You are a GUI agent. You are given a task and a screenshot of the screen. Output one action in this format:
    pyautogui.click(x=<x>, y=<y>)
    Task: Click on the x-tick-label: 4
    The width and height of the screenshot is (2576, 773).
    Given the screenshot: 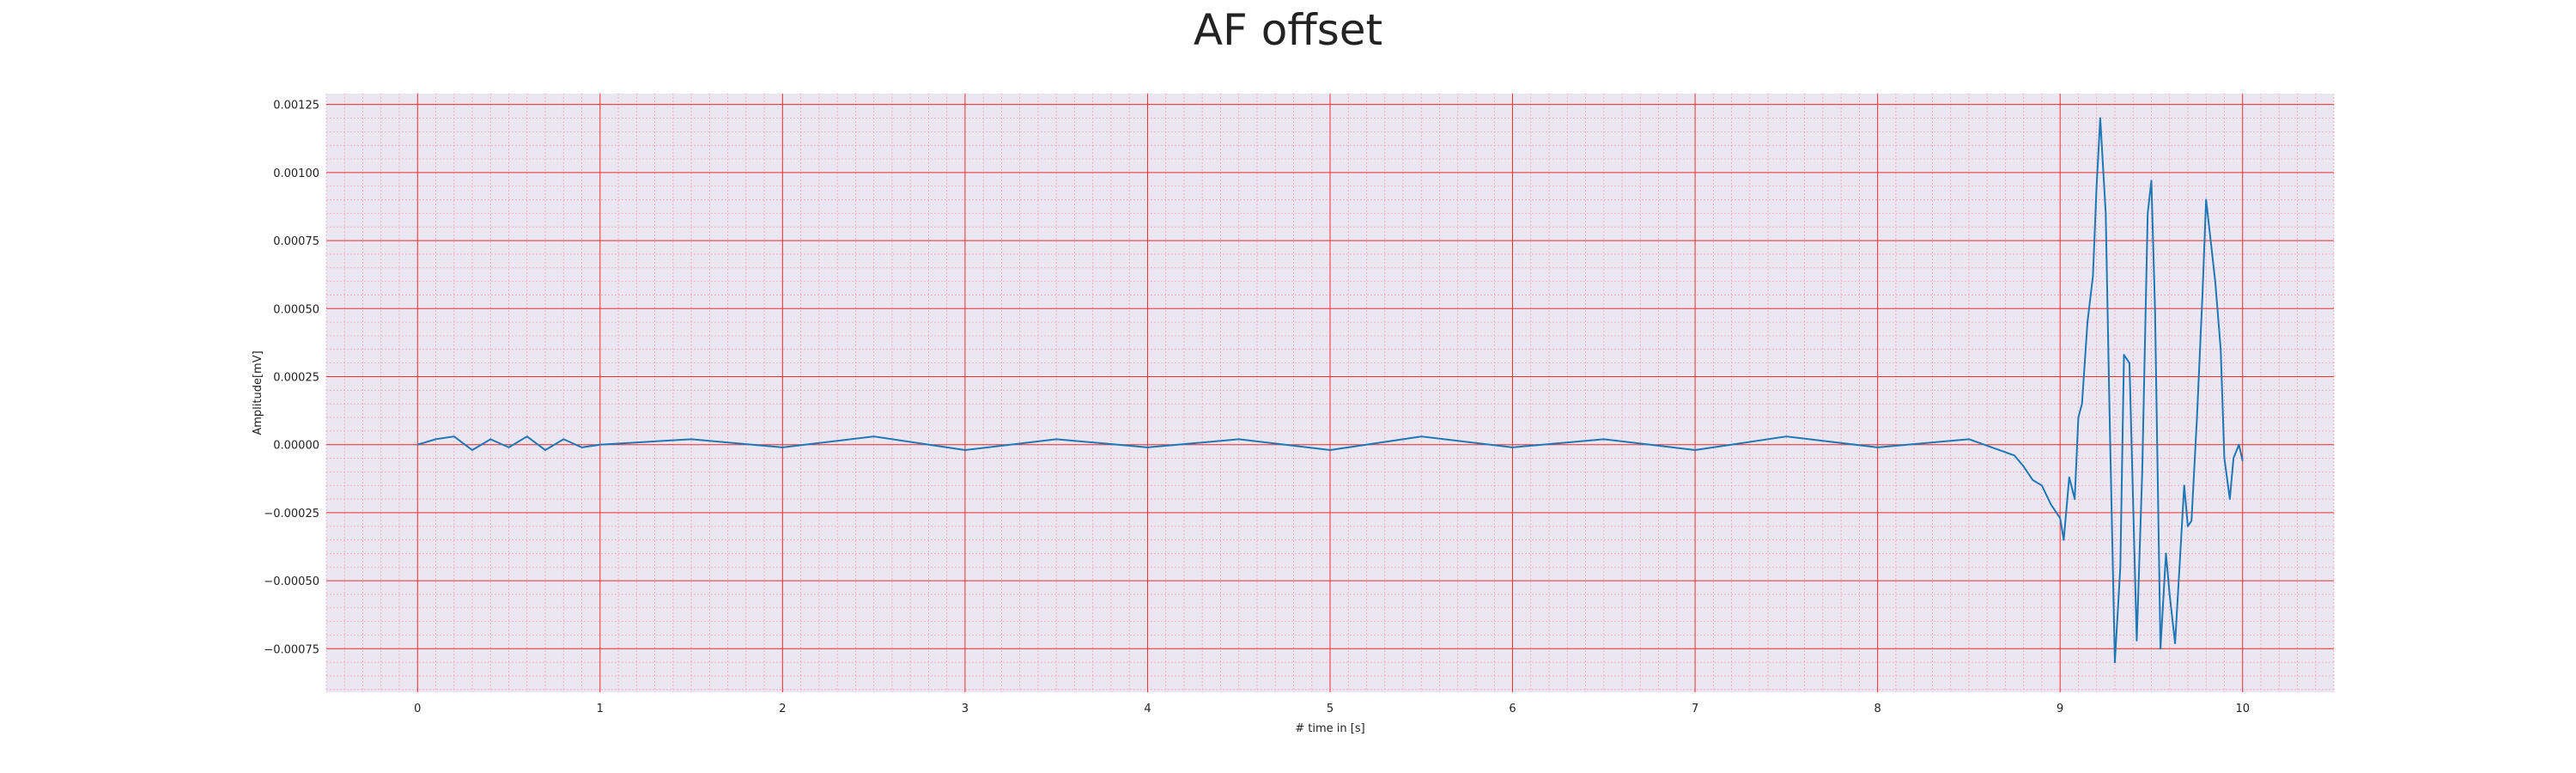 What is the action you would take?
    pyautogui.click(x=1147, y=709)
    